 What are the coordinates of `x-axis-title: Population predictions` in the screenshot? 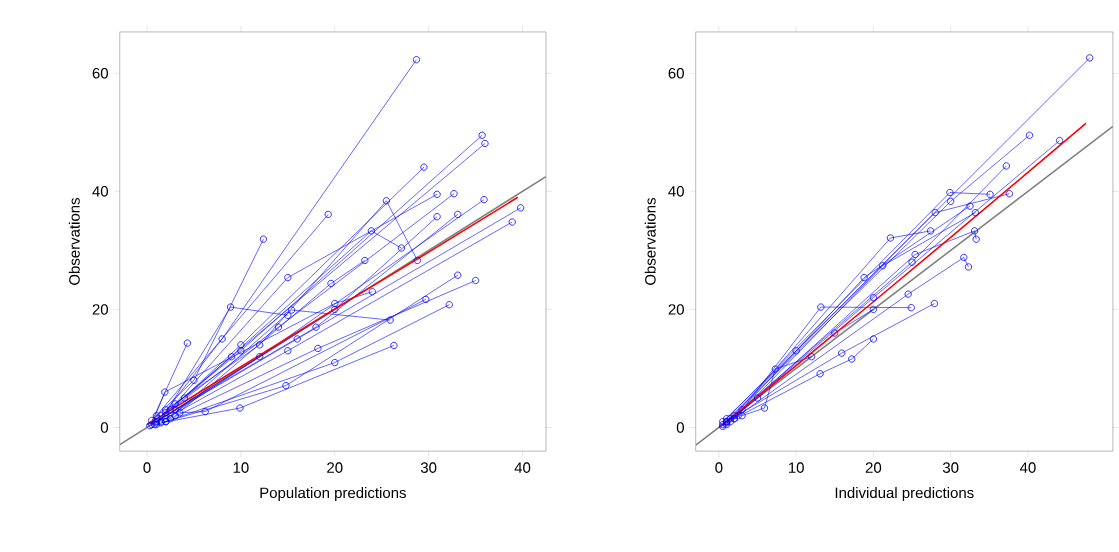 It's located at (333, 494).